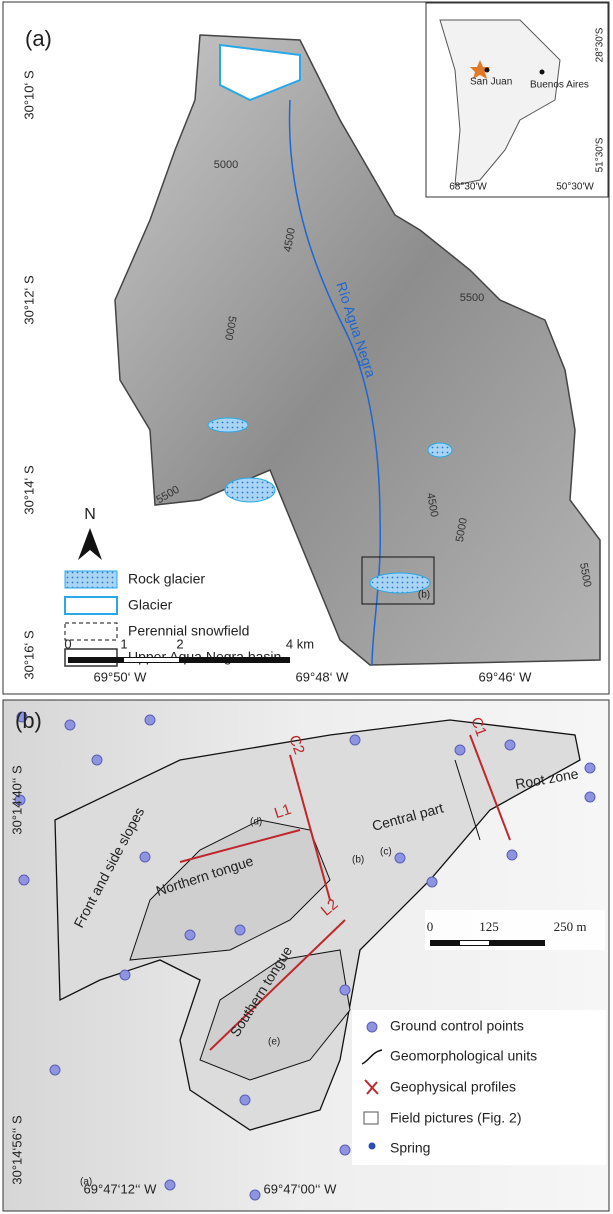  What do you see at coordinates (28, 300) in the screenshot?
I see `lat-label: 30°12‘ S` at bounding box center [28, 300].